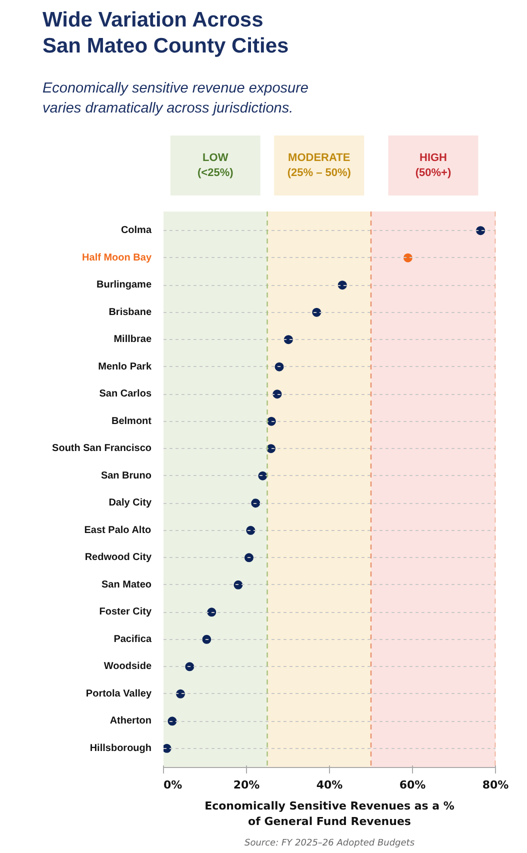 This screenshot has width=527, height=853. I want to click on x-tick-label: 0%, so click(173, 785).